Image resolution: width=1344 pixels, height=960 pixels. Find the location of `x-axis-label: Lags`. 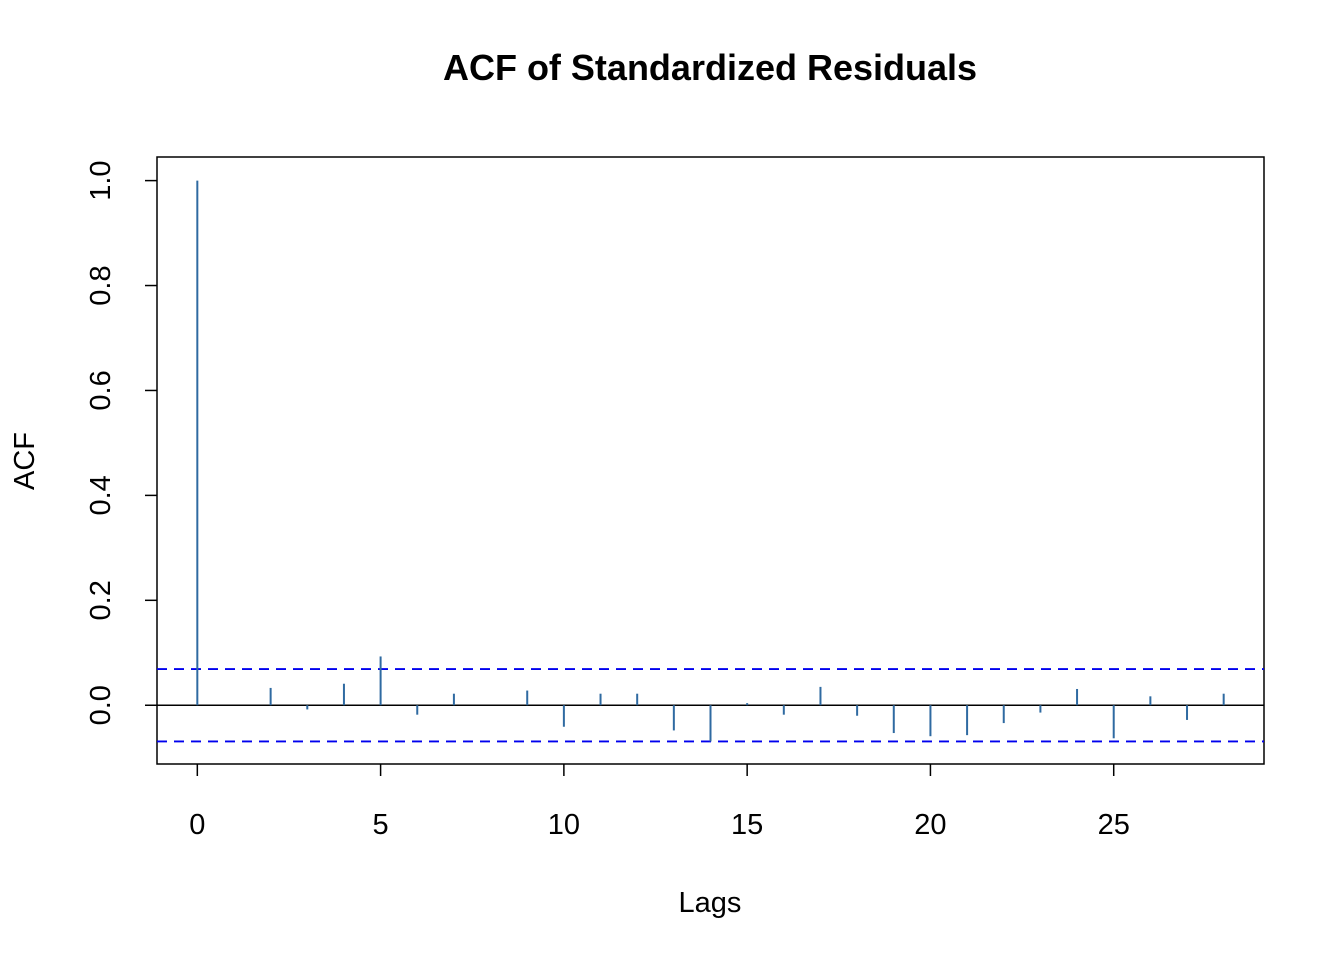

x-axis-label: Lags is located at coordinates (710, 903).